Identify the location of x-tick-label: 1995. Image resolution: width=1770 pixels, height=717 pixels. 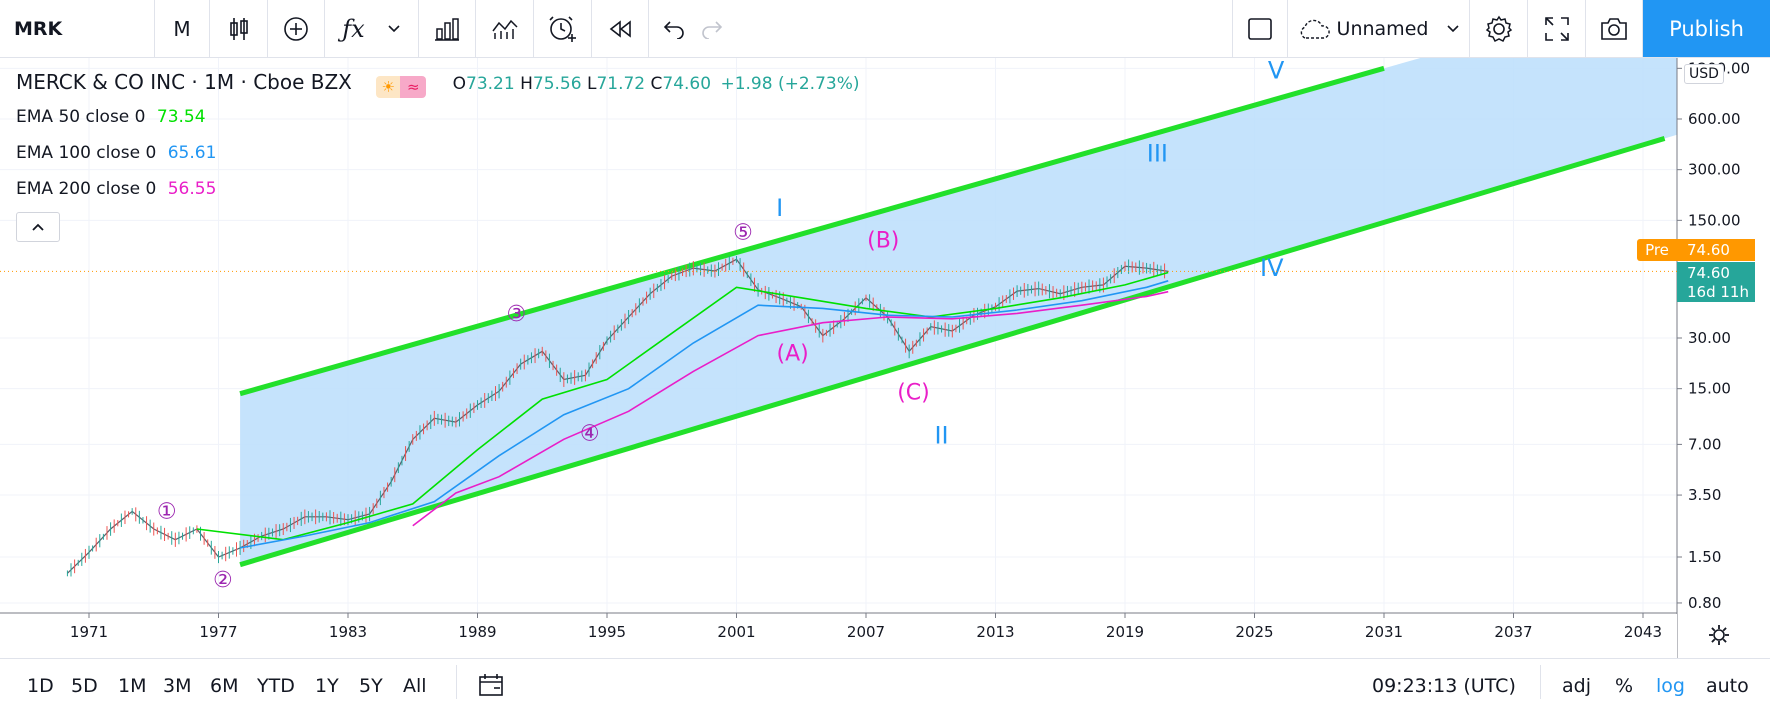
(607, 632).